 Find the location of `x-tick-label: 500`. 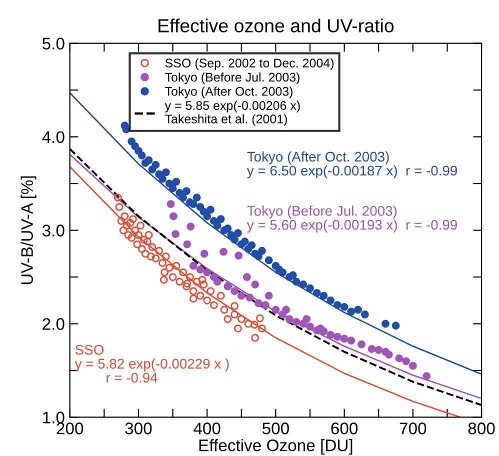

x-tick-label: 500 is located at coordinates (275, 428).